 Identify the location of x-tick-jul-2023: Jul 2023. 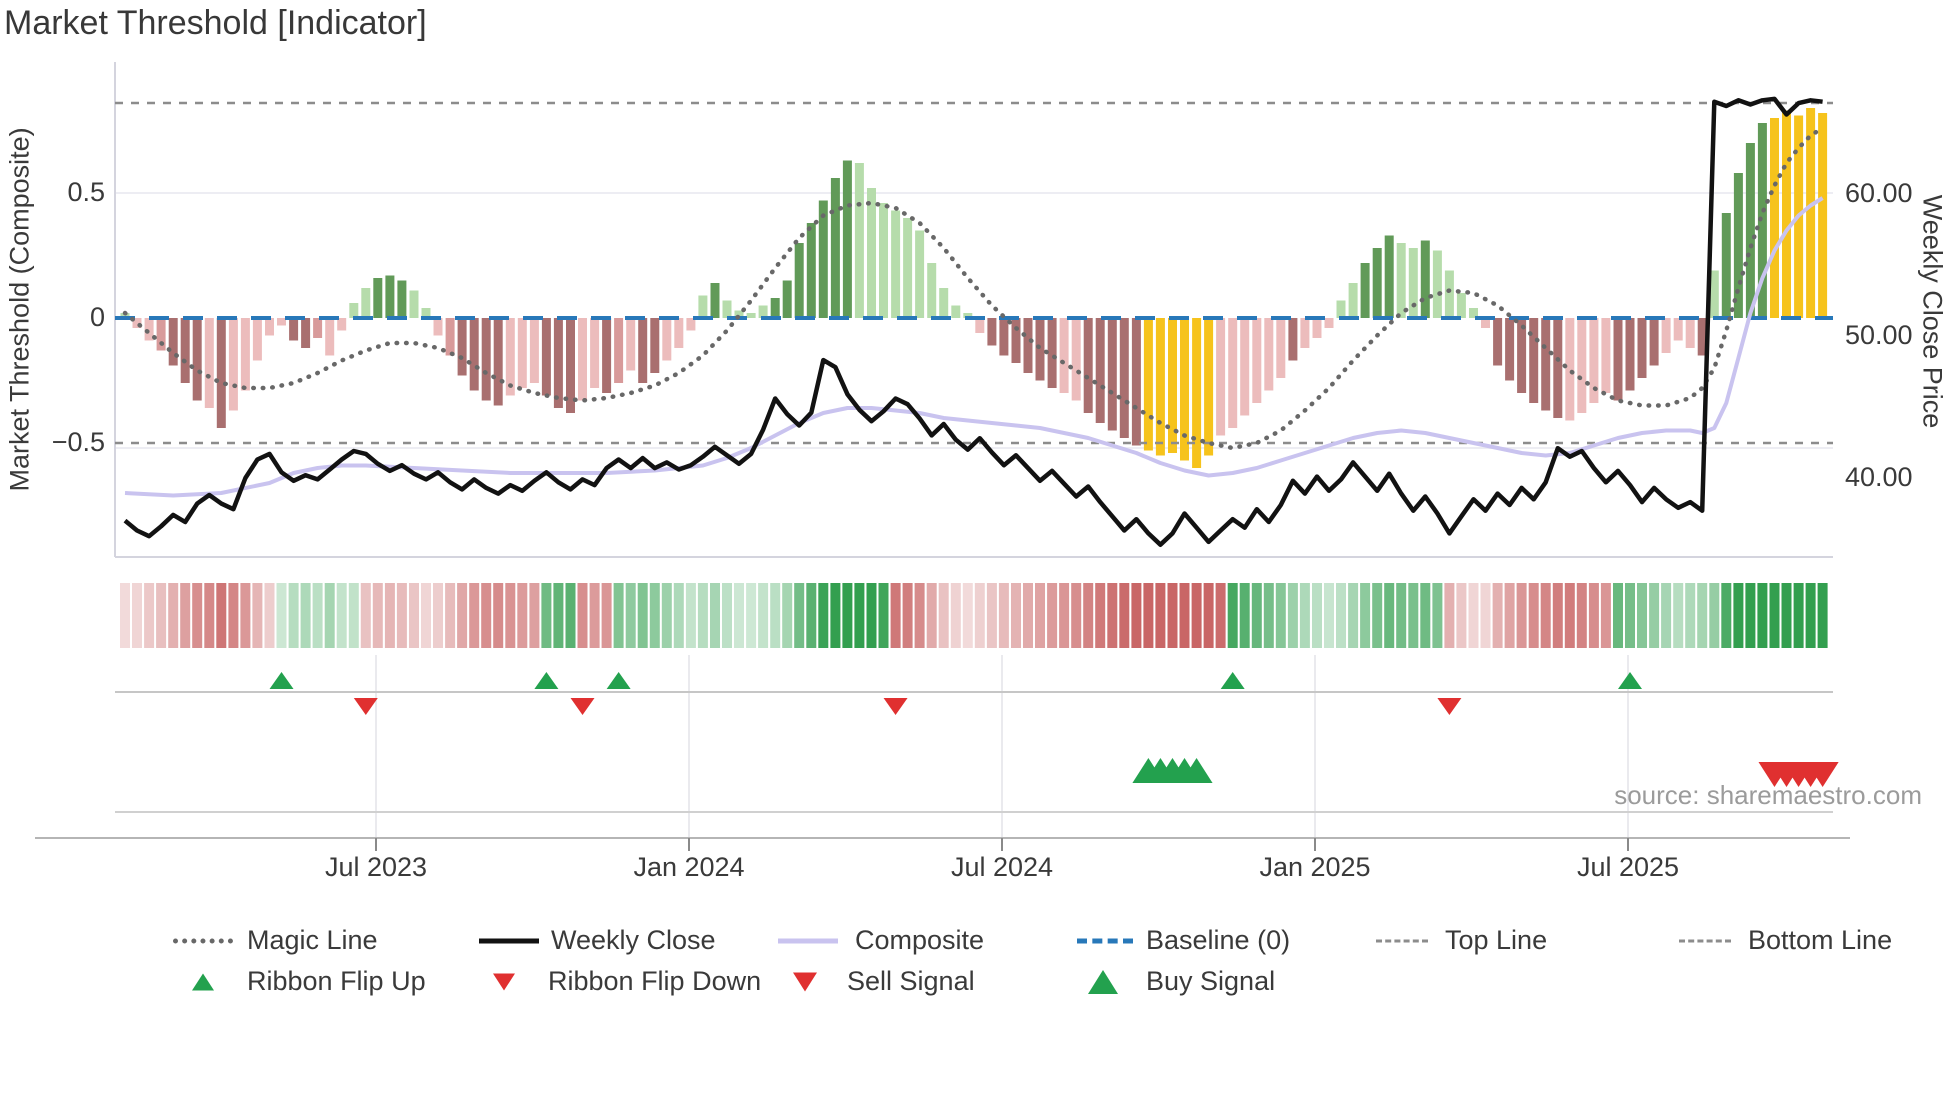
(376, 867).